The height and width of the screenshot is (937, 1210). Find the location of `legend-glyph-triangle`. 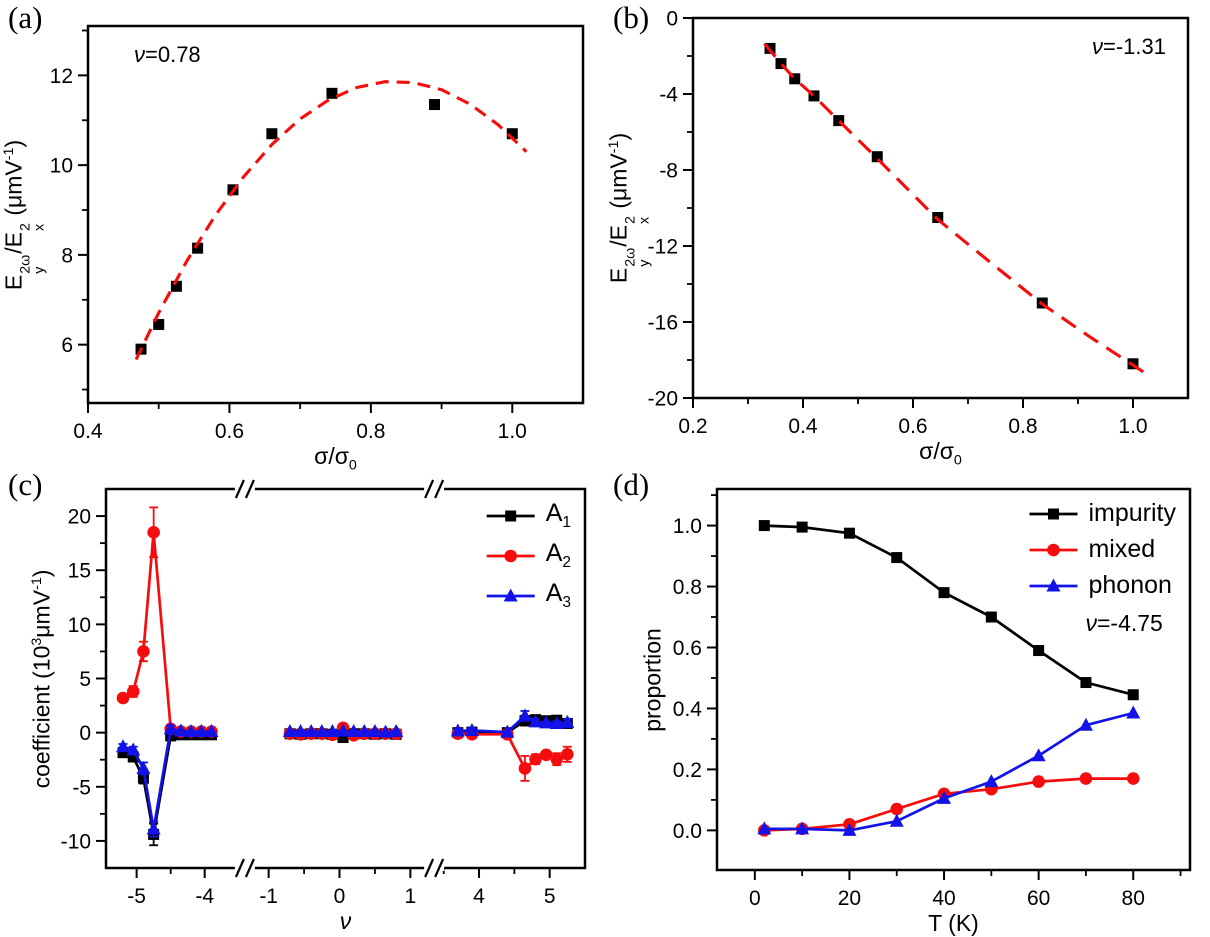

legend-glyph-triangle is located at coordinates (510, 594).